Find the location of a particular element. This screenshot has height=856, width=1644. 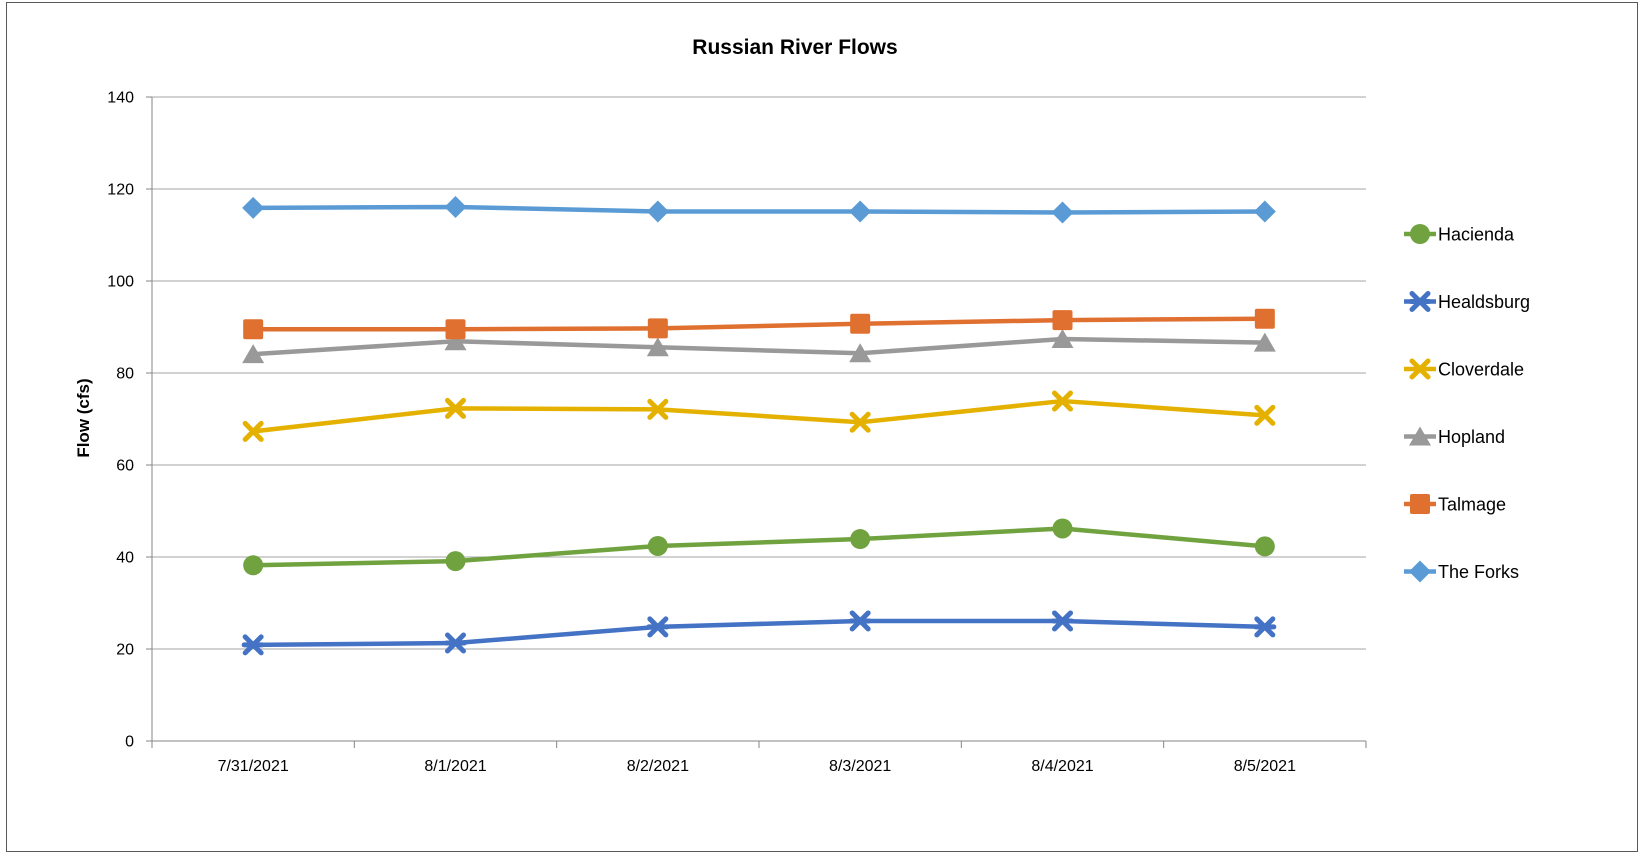

series-hacienda is located at coordinates (759, 547).